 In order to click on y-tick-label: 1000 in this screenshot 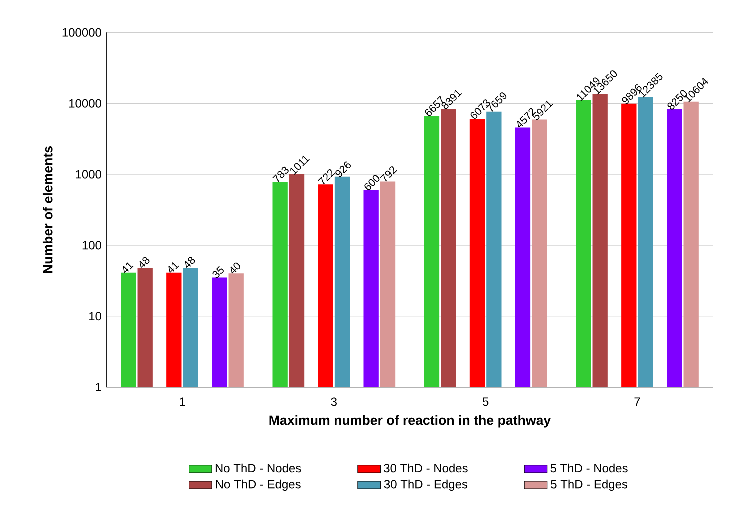, I will do `click(89, 174)`.